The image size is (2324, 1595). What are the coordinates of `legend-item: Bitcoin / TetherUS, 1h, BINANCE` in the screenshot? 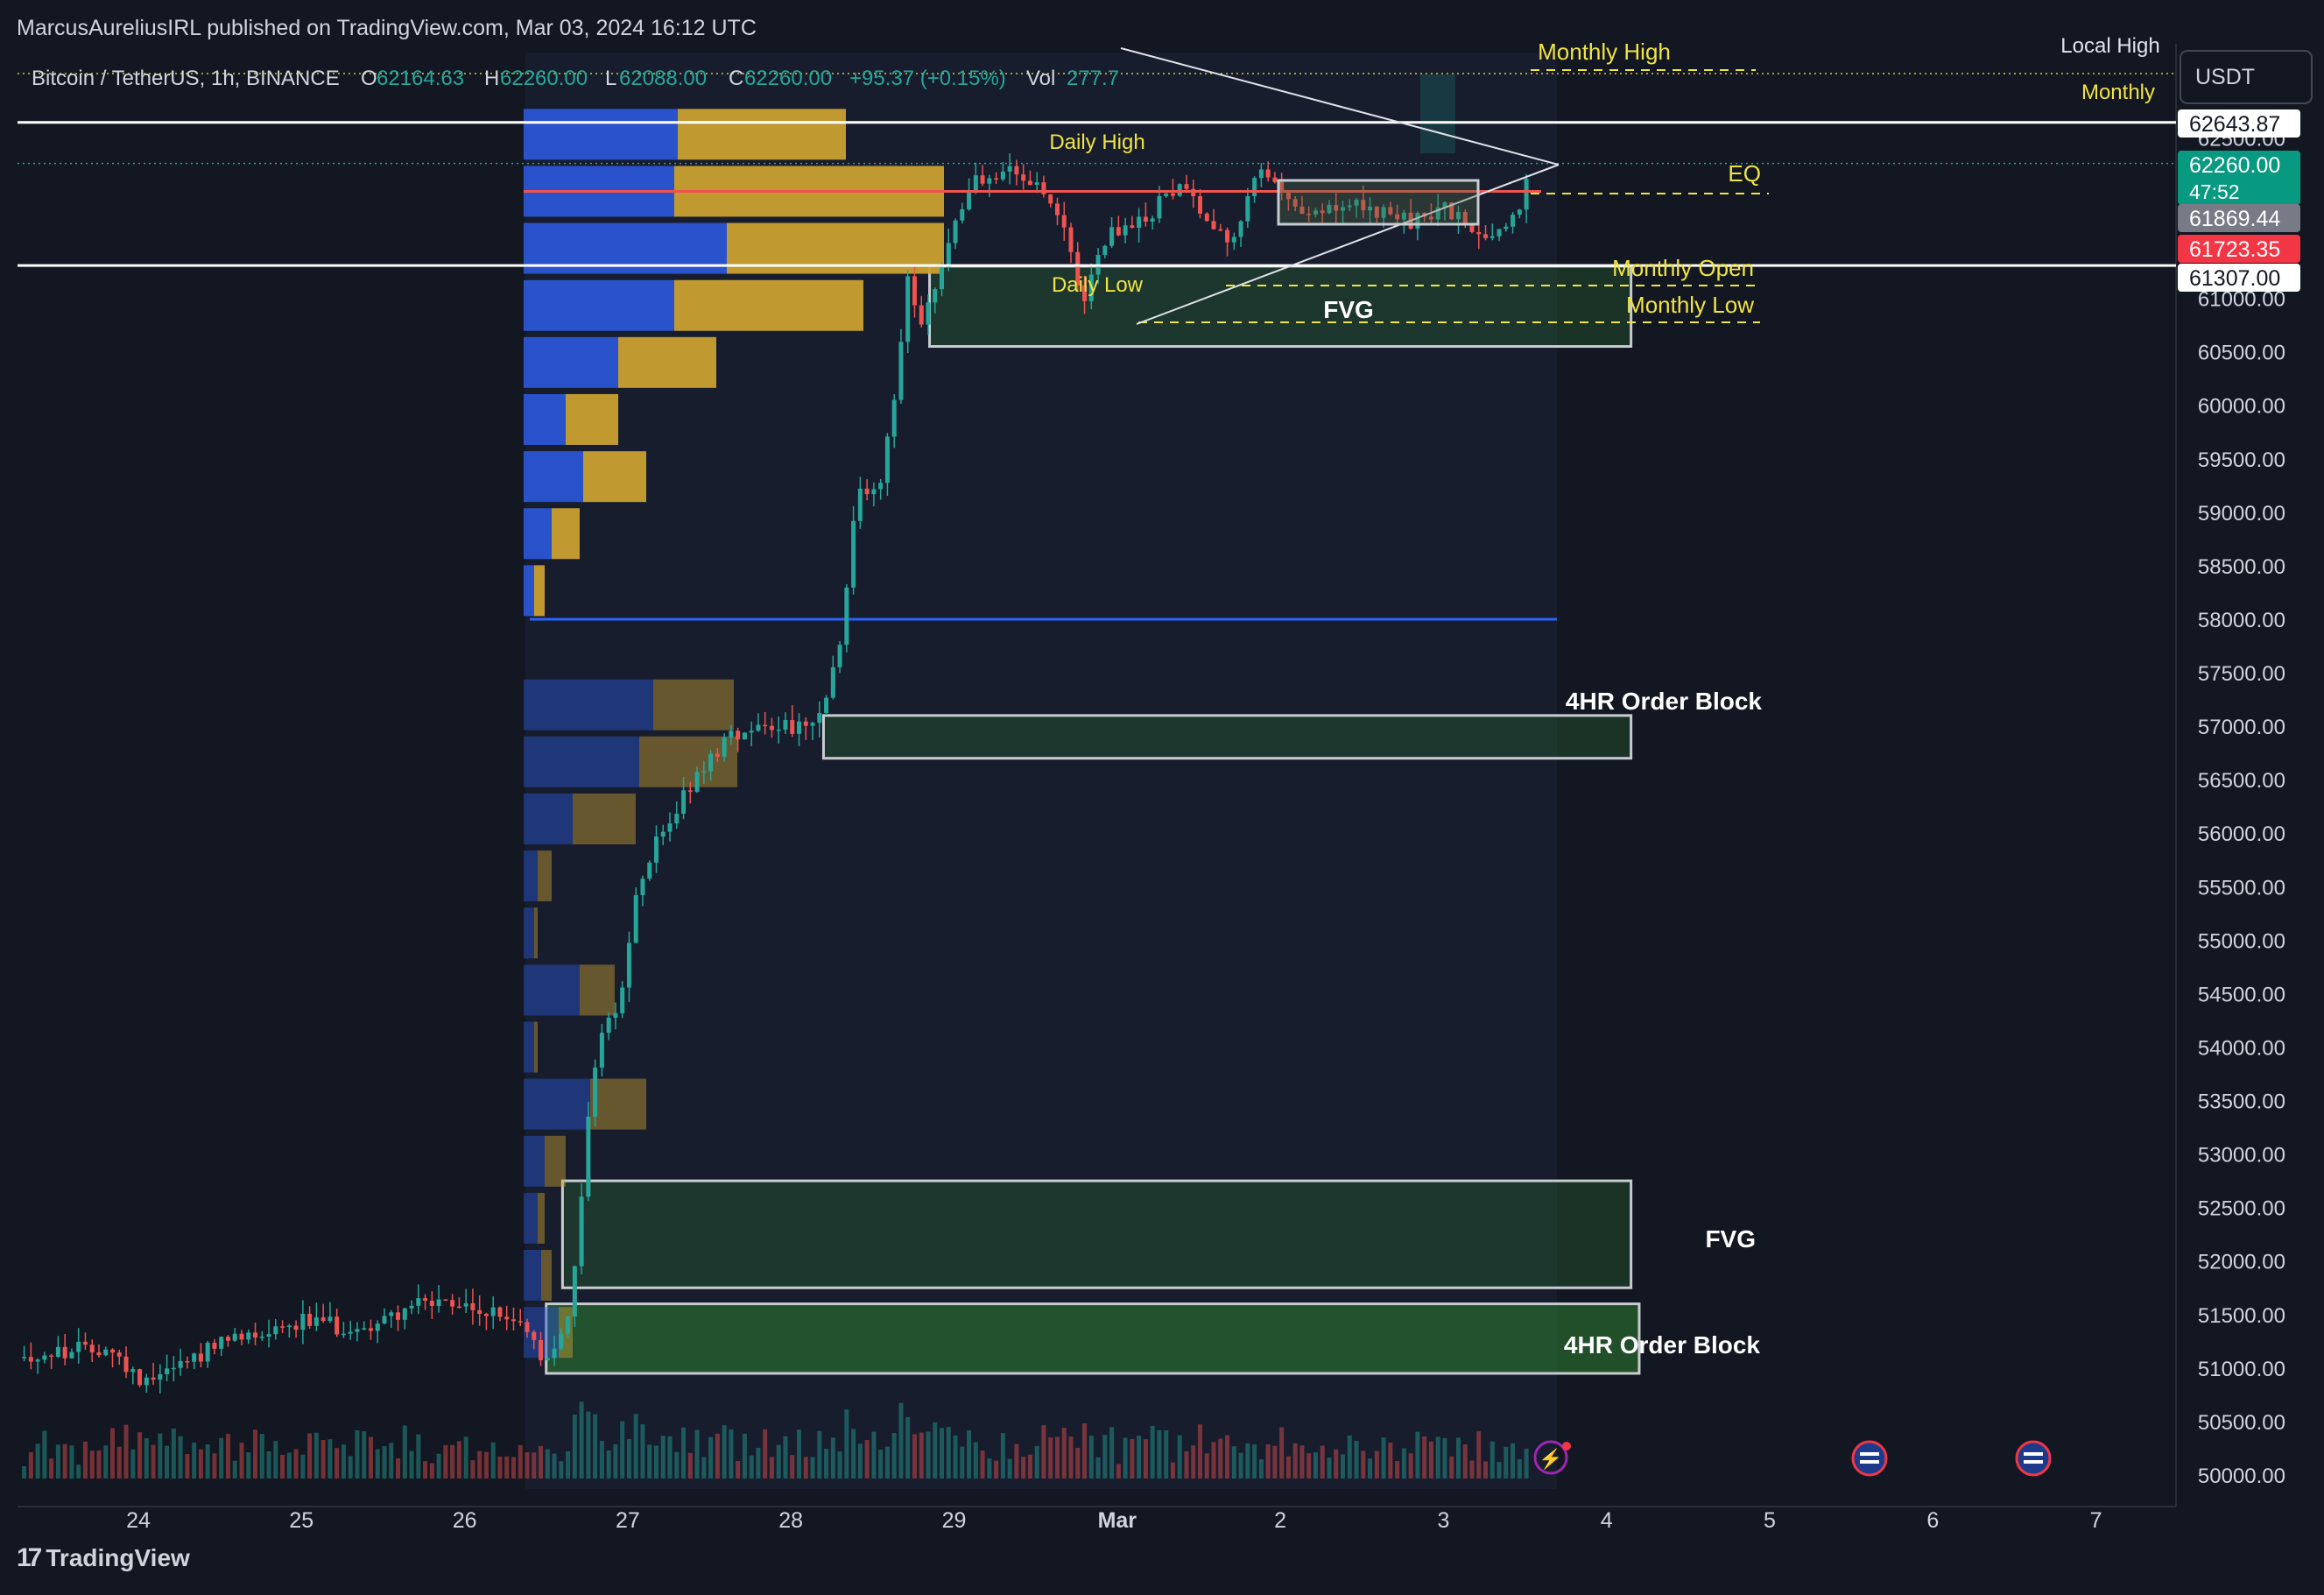 It's located at (186, 78).